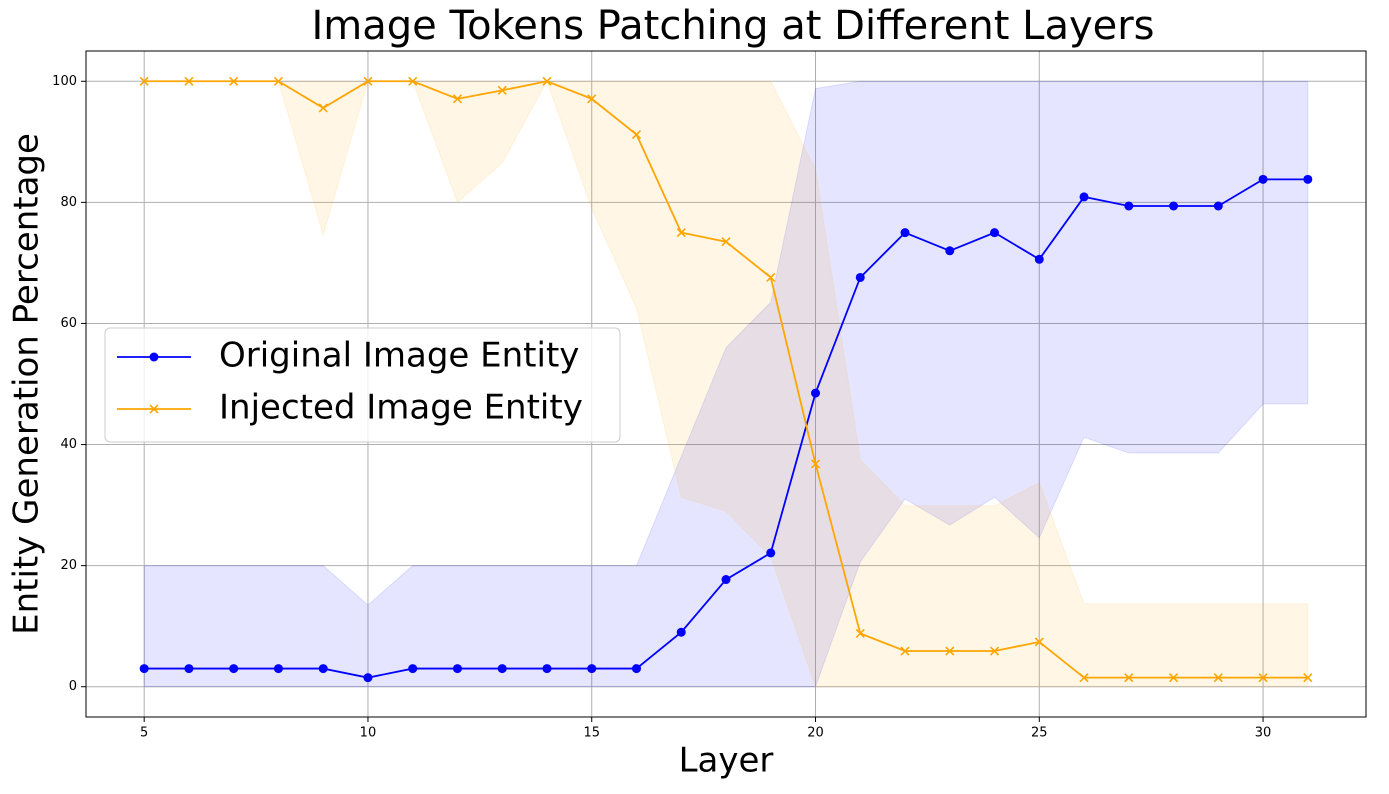  I want to click on x-axis-label: Layer, so click(726, 761).